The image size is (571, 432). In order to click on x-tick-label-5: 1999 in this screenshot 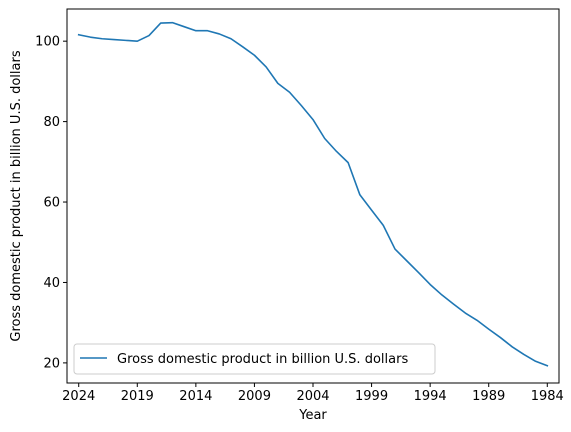, I will do `click(371, 396)`.